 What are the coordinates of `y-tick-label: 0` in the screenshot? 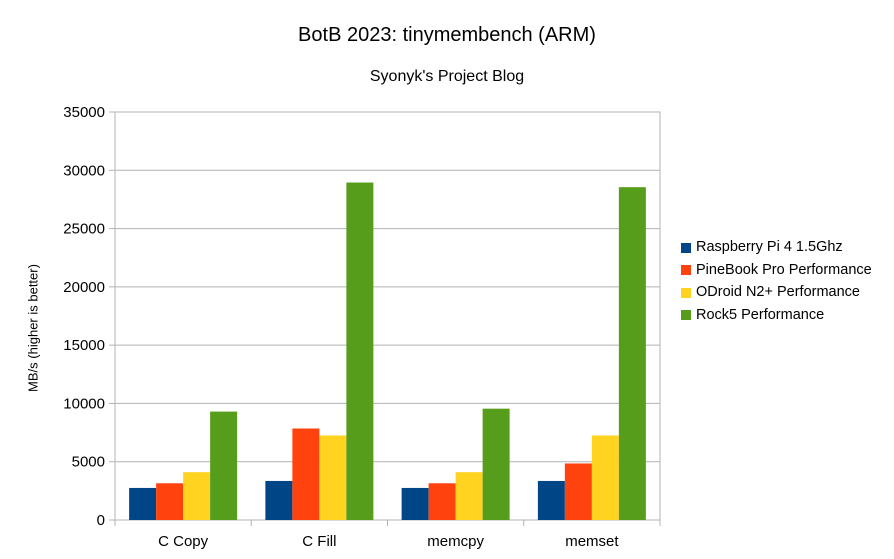 It's located at (101, 520).